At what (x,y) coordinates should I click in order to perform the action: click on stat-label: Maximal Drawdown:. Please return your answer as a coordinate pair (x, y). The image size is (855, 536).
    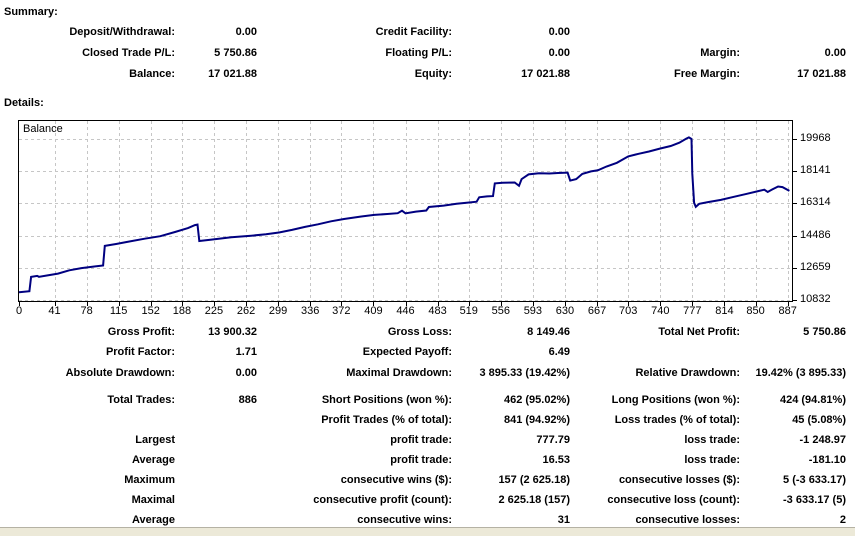
    Looking at the image, I should click on (399, 373).